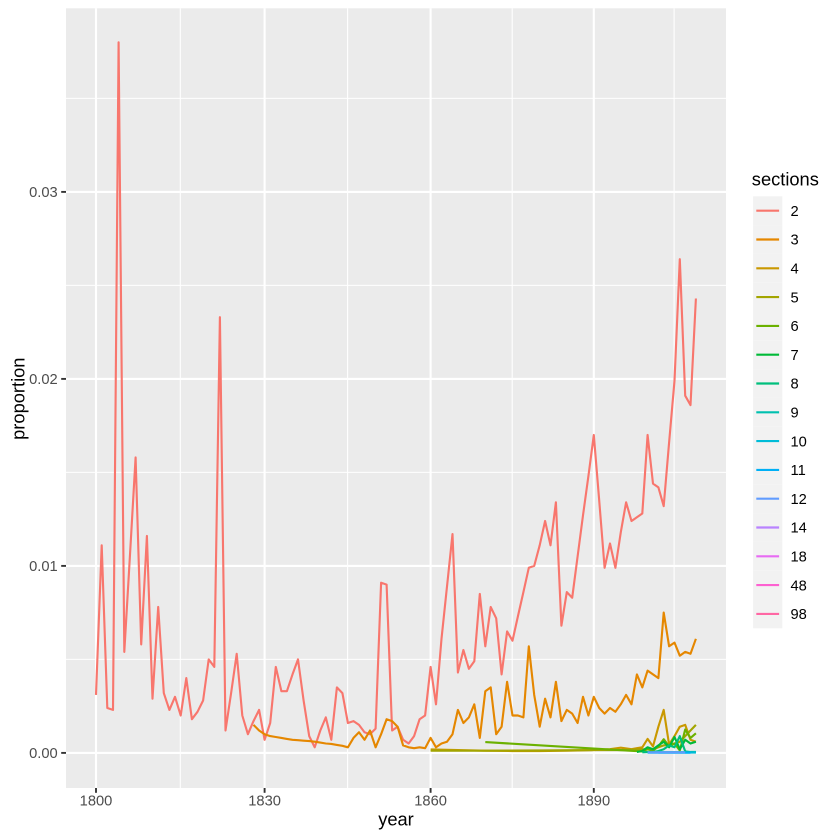  I want to click on svg-text: 0.01, so click(43, 567).